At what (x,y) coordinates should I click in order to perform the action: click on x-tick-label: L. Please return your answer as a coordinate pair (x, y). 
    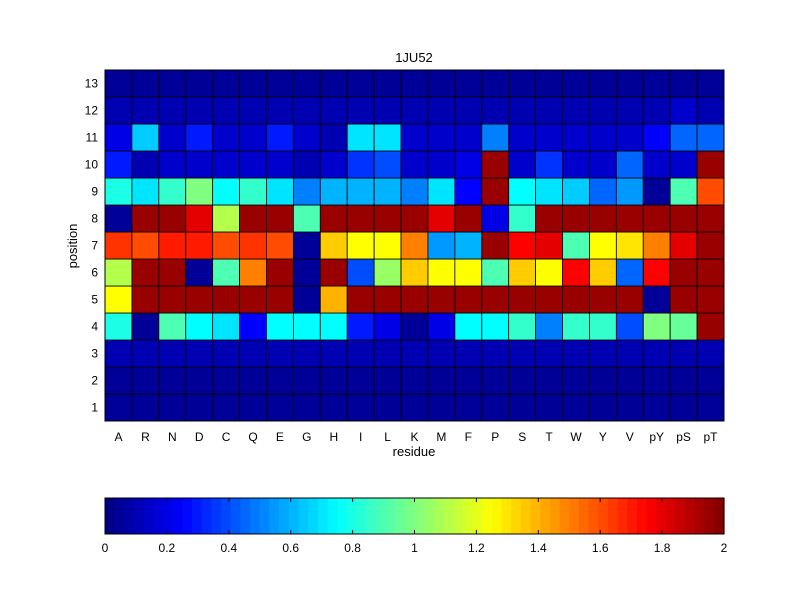
    Looking at the image, I should click on (387, 437).